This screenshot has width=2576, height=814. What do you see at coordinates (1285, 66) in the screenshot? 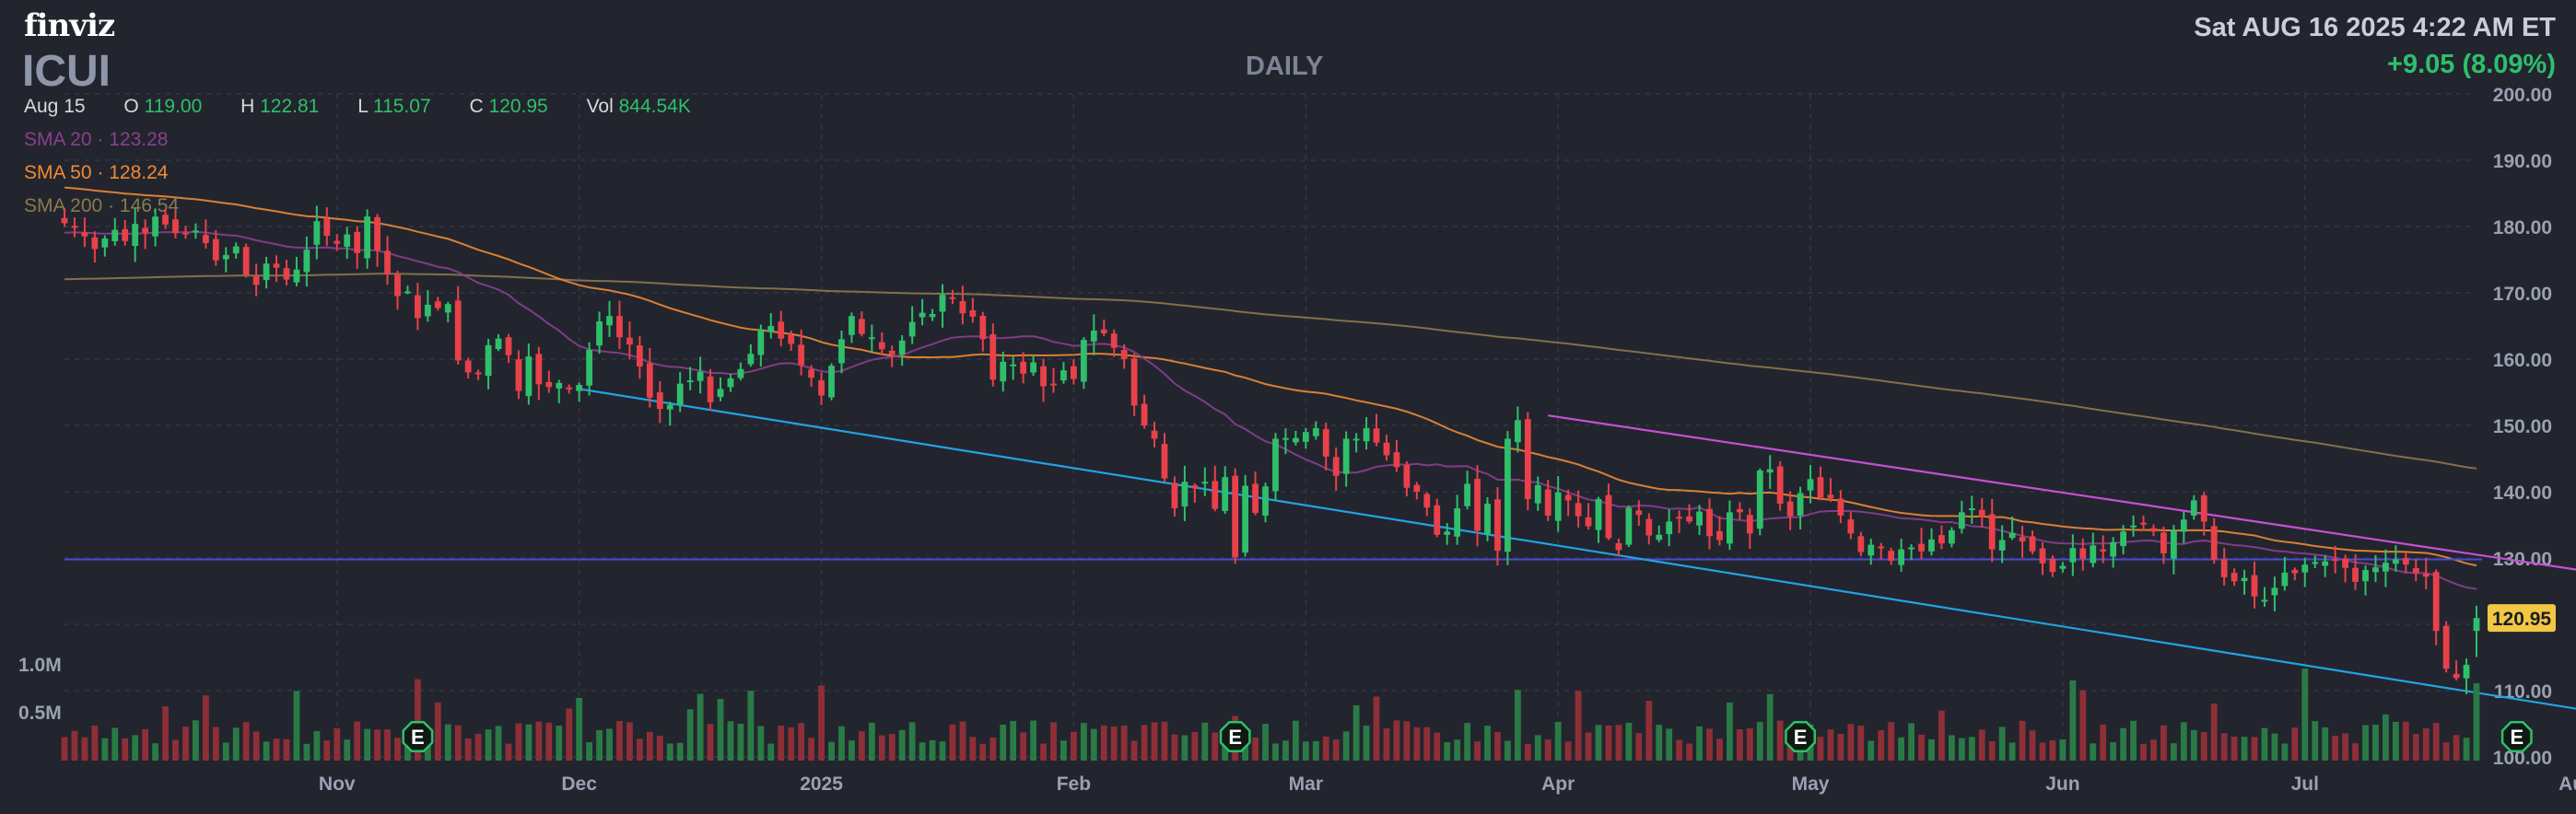
I see `chart-period: DAILY` at bounding box center [1285, 66].